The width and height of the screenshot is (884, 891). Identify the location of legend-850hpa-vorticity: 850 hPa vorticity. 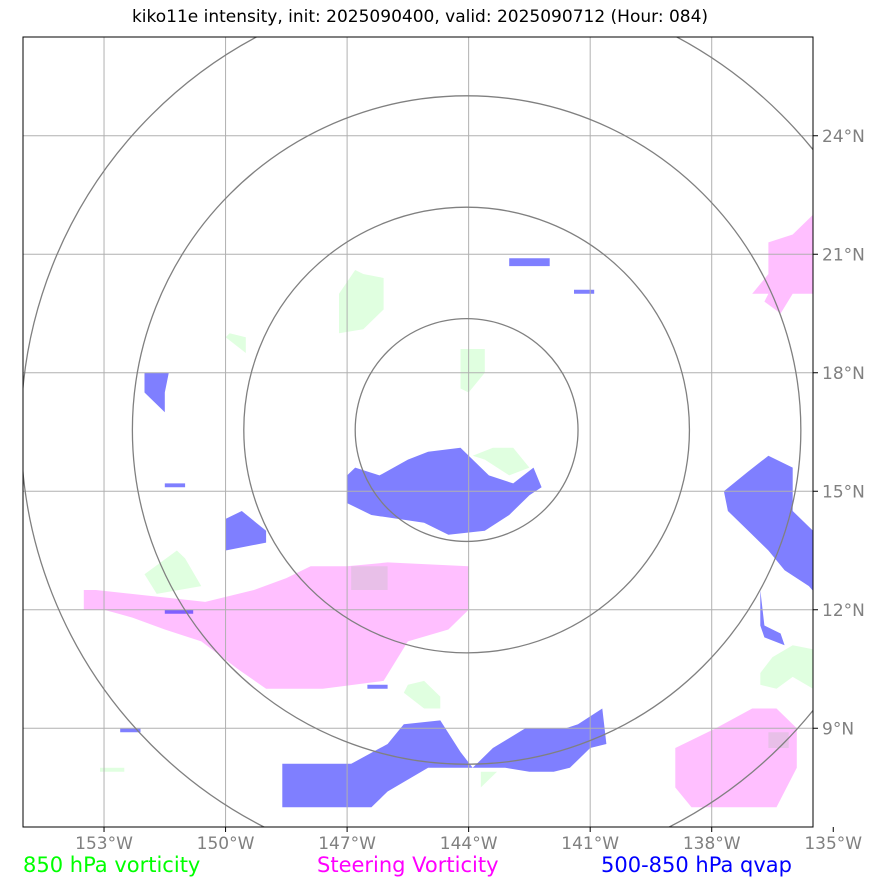
(112, 865).